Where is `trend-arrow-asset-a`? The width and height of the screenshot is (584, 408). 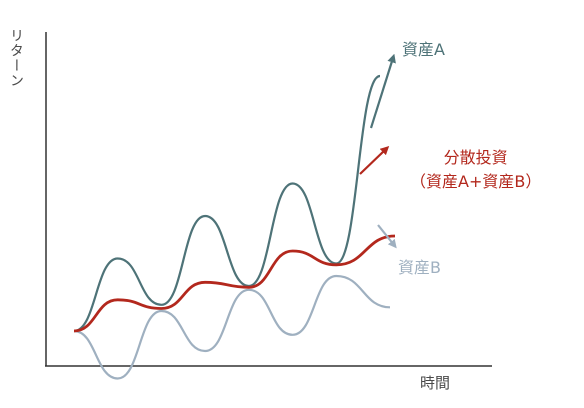 trend-arrow-asset-a is located at coordinates (382, 91).